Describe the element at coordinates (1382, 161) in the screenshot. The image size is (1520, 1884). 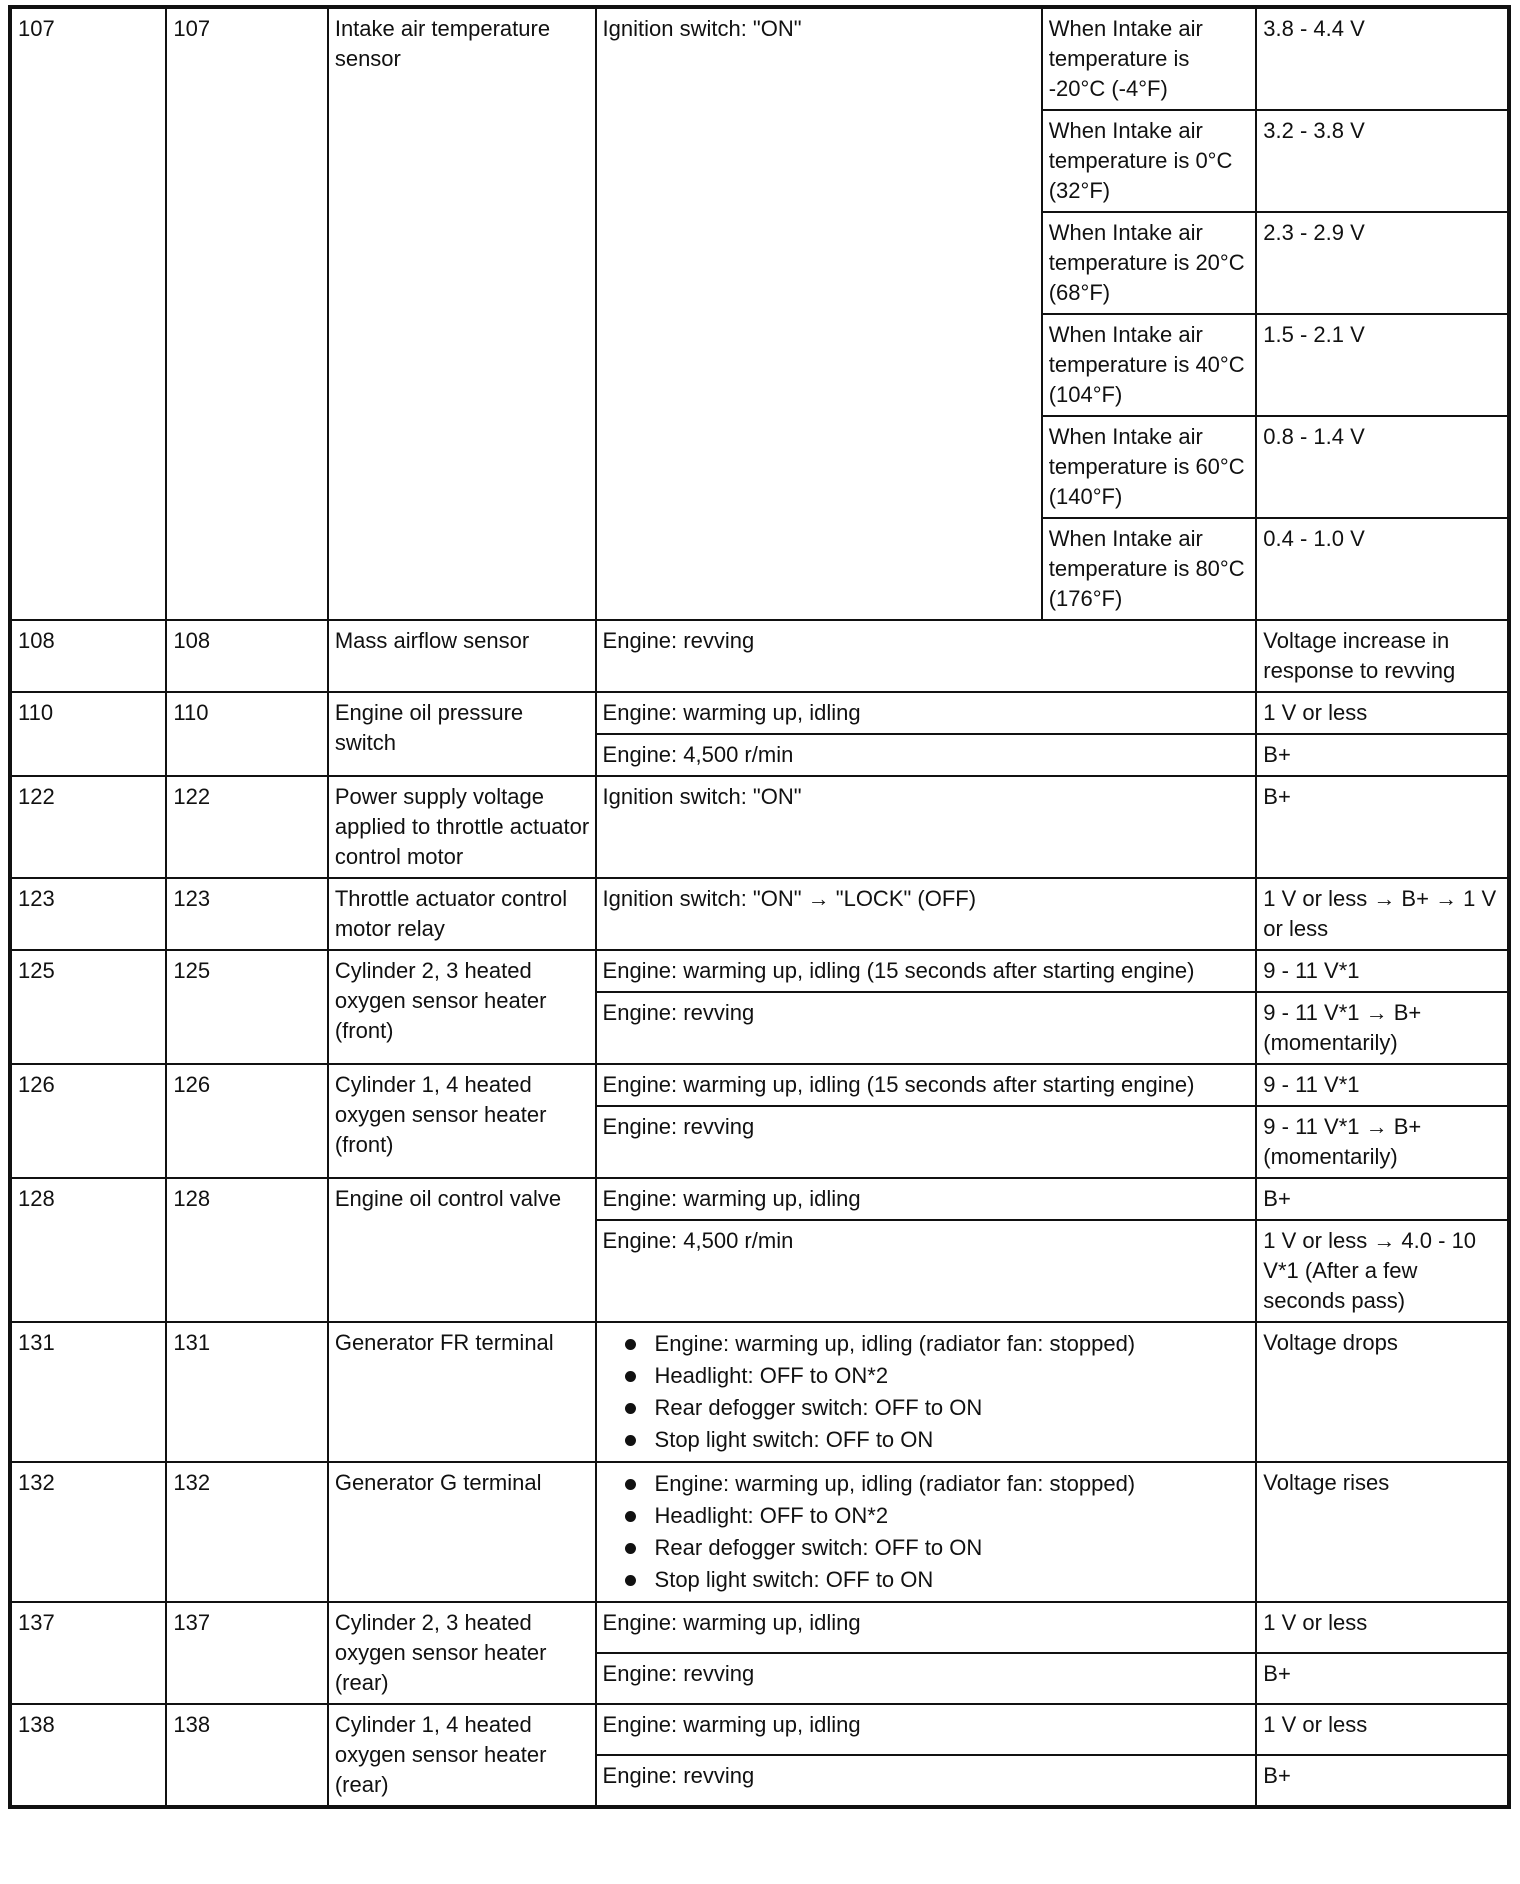
I see `voltage-value: 3.2 - 3.8 V` at that location.